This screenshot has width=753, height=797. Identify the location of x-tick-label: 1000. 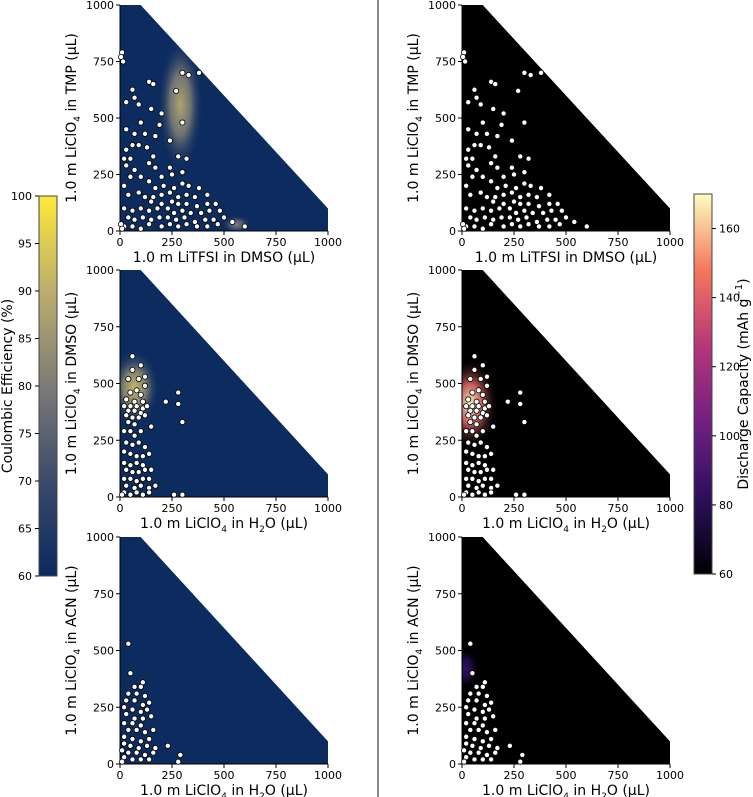
(328, 508).